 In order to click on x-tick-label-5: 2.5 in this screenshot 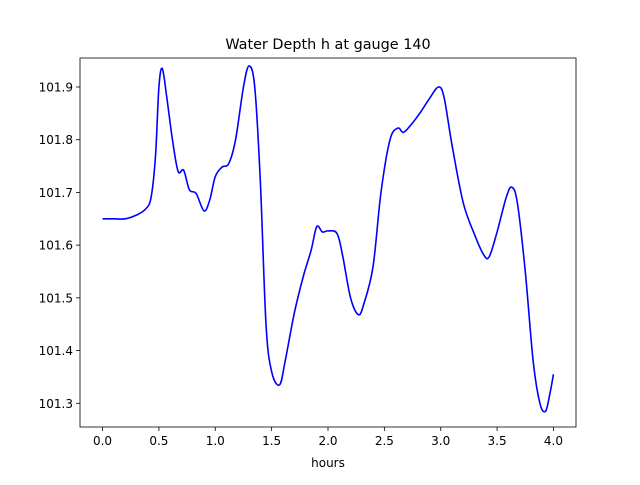, I will do `click(384, 441)`.